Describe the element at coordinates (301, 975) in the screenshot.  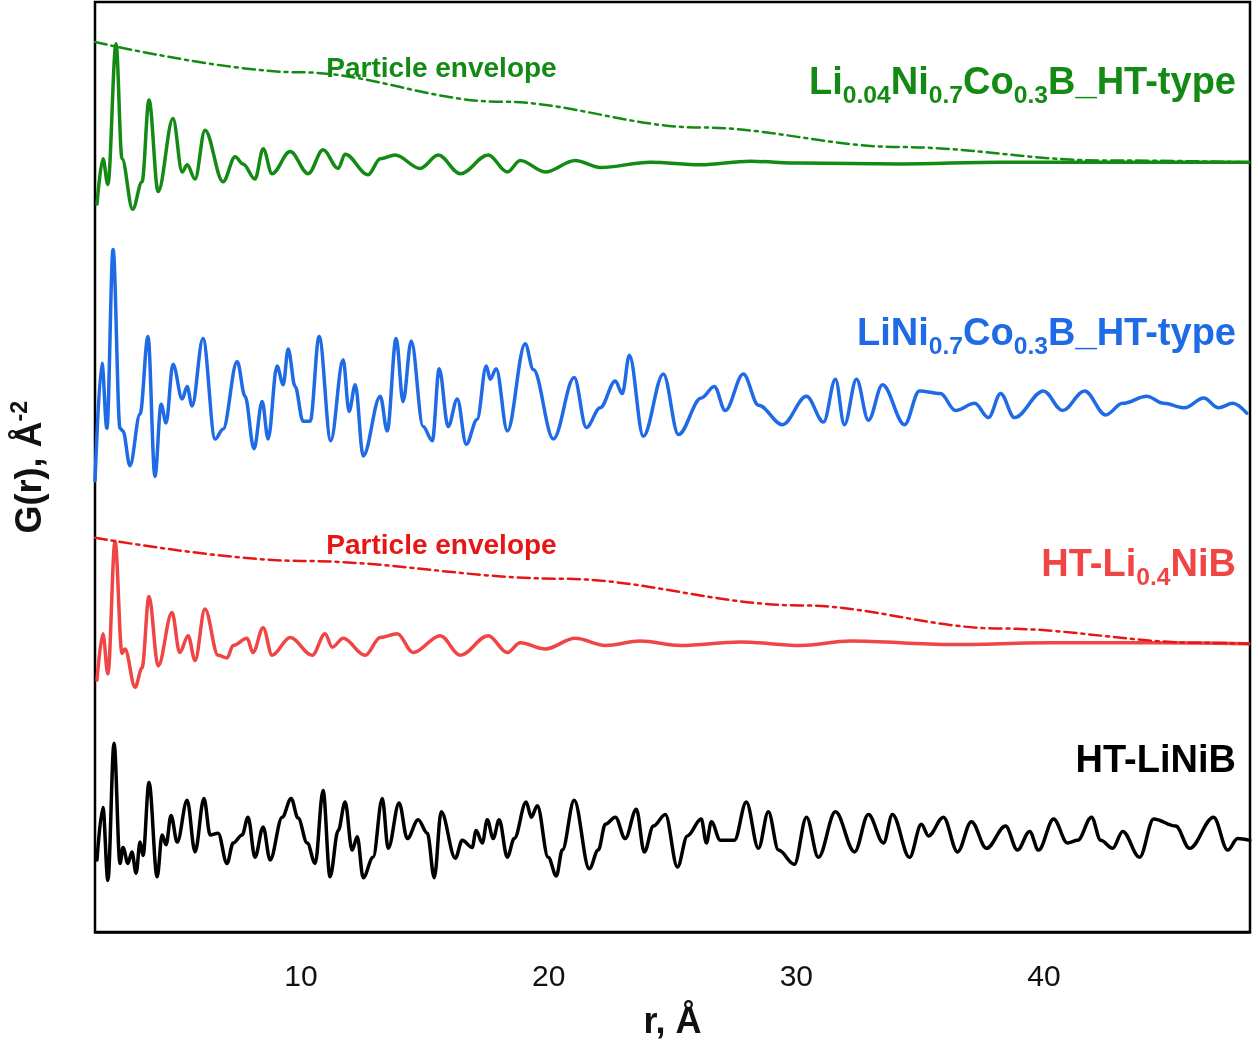
I see `x-tick-label: 10` at that location.